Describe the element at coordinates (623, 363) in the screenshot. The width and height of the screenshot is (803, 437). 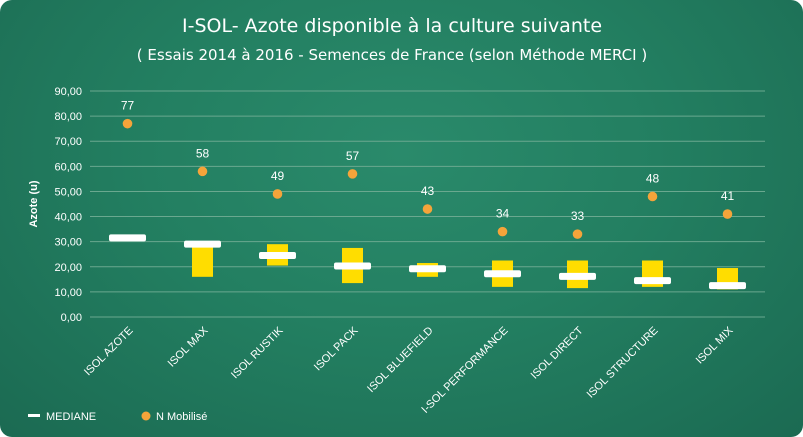
I see `x-category-label: ISOL STRUCTURE` at that location.